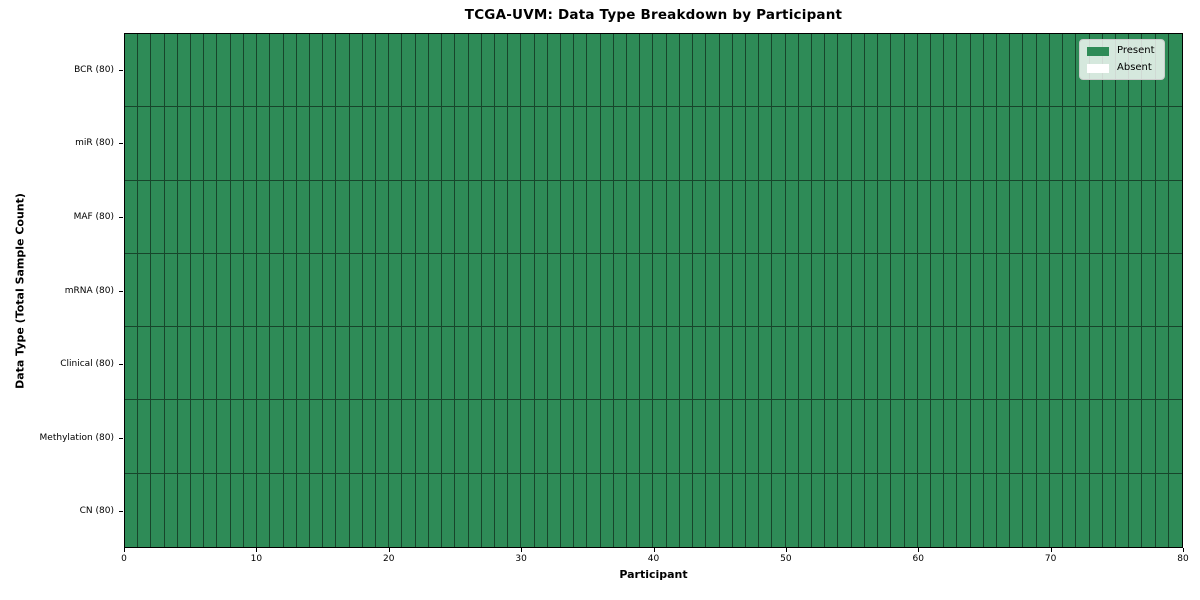 The width and height of the screenshot is (1200, 600). I want to click on y-tick-label: mRNA (80), so click(89, 290).